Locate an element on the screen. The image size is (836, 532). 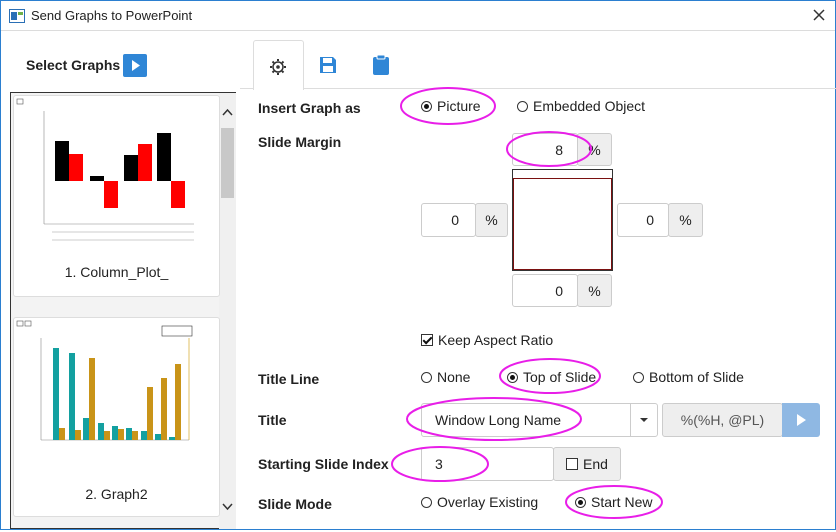
graph-card: 1. Column_Plot_ is located at coordinates (116, 196).